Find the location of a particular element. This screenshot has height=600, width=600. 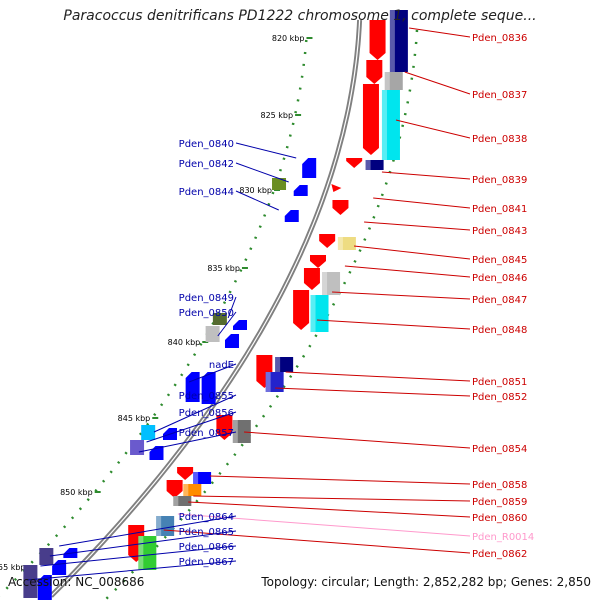

gene-label-left: Pden_0857 is located at coordinates (206, 433).